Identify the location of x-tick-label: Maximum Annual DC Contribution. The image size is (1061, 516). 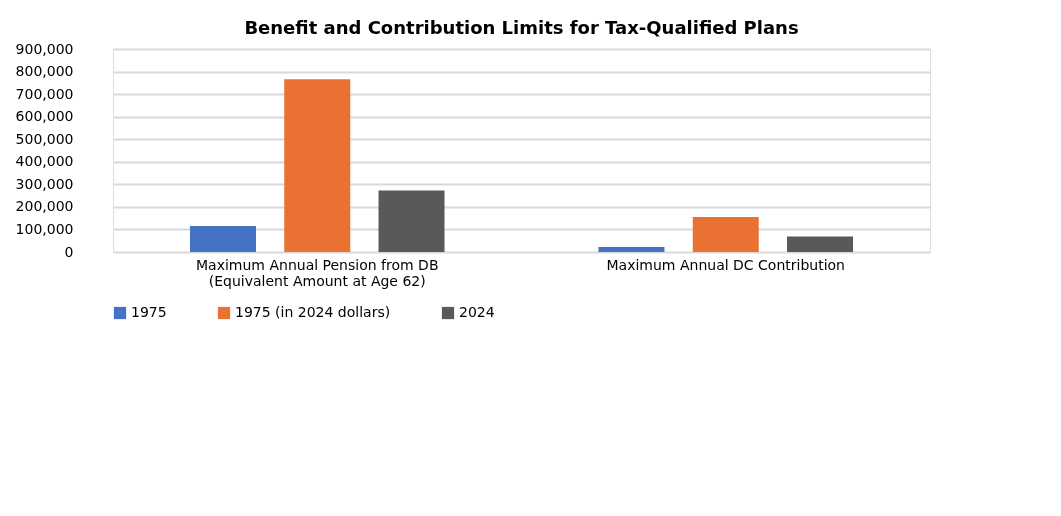
(725, 264).